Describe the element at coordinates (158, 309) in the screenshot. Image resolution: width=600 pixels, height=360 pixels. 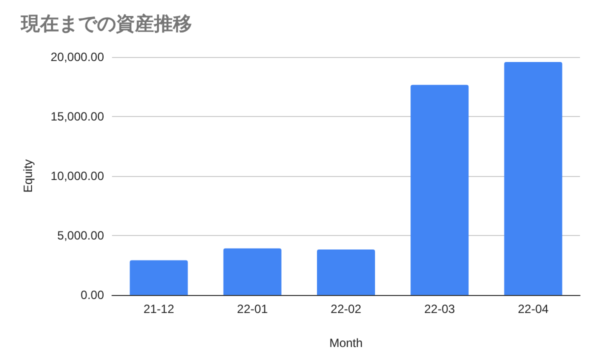
I see `x-tick-label: 21-12` at that location.